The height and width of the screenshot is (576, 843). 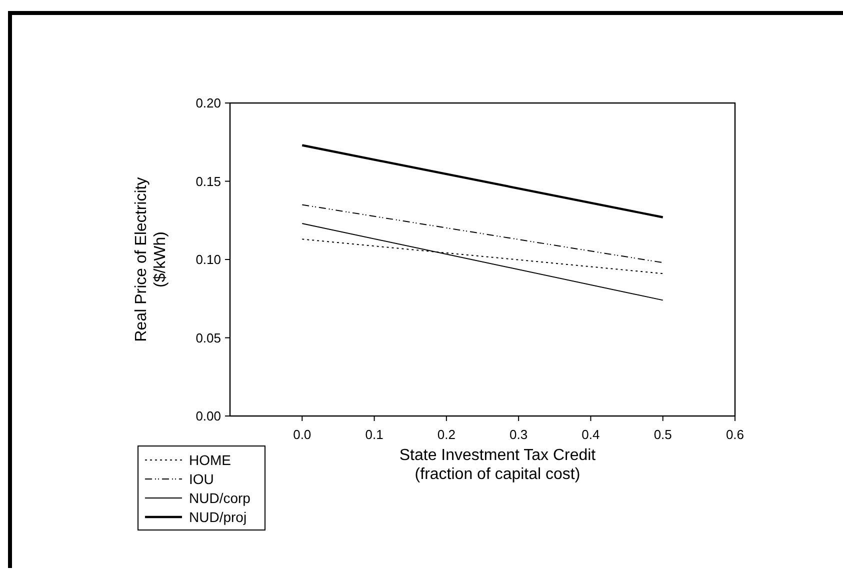 I want to click on x-tick-label: 0.0, so click(x=302, y=434).